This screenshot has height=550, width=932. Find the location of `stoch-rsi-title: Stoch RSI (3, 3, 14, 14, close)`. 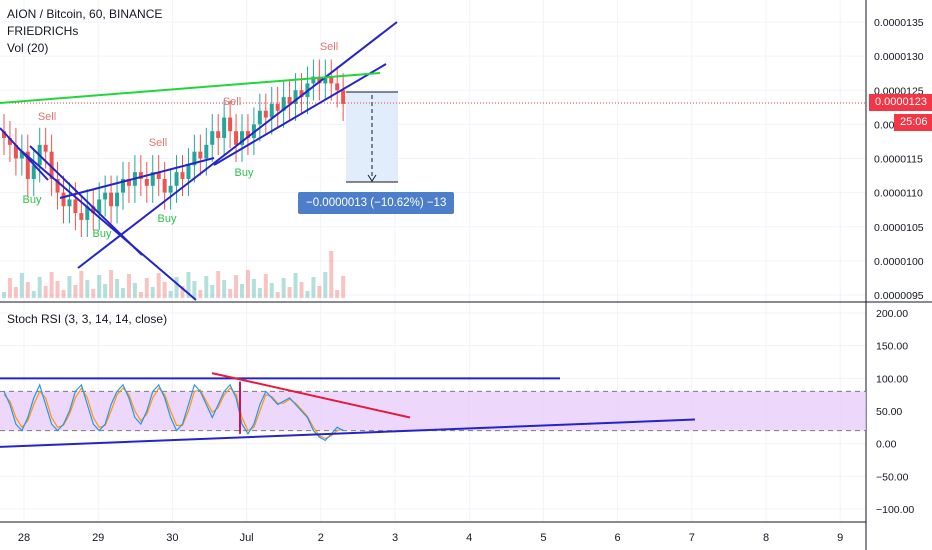

stoch-rsi-title: Stoch RSI (3, 3, 14, 14, close) is located at coordinates (87, 319).